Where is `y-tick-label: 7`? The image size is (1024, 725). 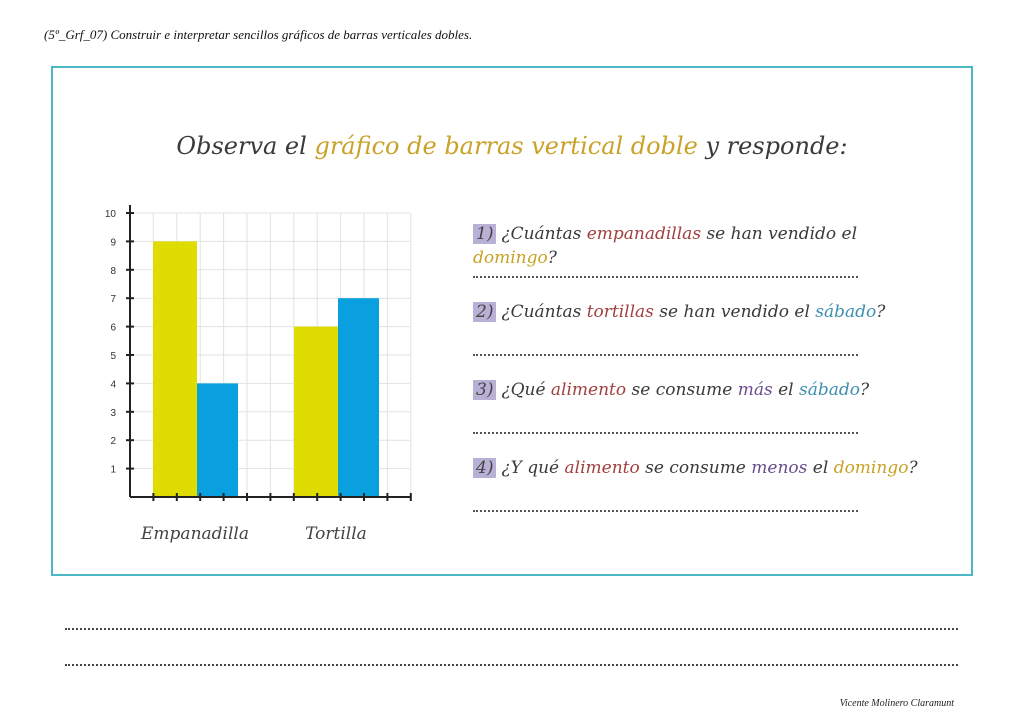 y-tick-label: 7 is located at coordinates (113, 299).